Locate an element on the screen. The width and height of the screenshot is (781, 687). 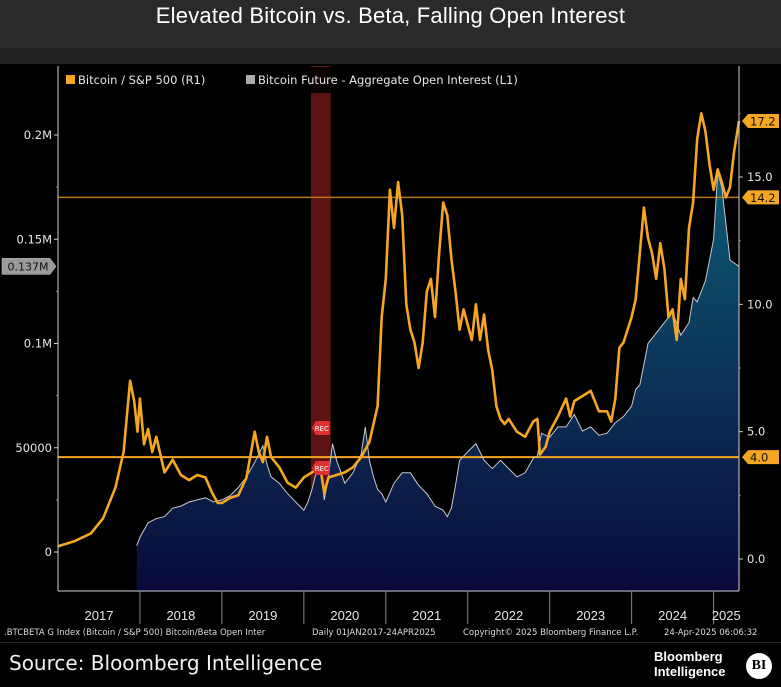
right-value-badge-label: 4.0 is located at coordinates (759, 458).